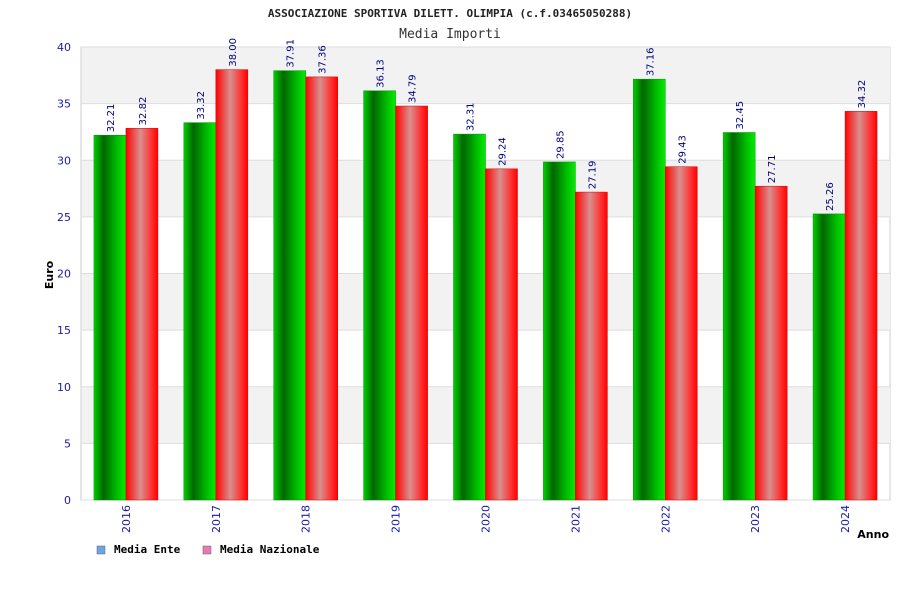  What do you see at coordinates (233, 52) in the screenshot?
I see `data-label: 38.00` at bounding box center [233, 52].